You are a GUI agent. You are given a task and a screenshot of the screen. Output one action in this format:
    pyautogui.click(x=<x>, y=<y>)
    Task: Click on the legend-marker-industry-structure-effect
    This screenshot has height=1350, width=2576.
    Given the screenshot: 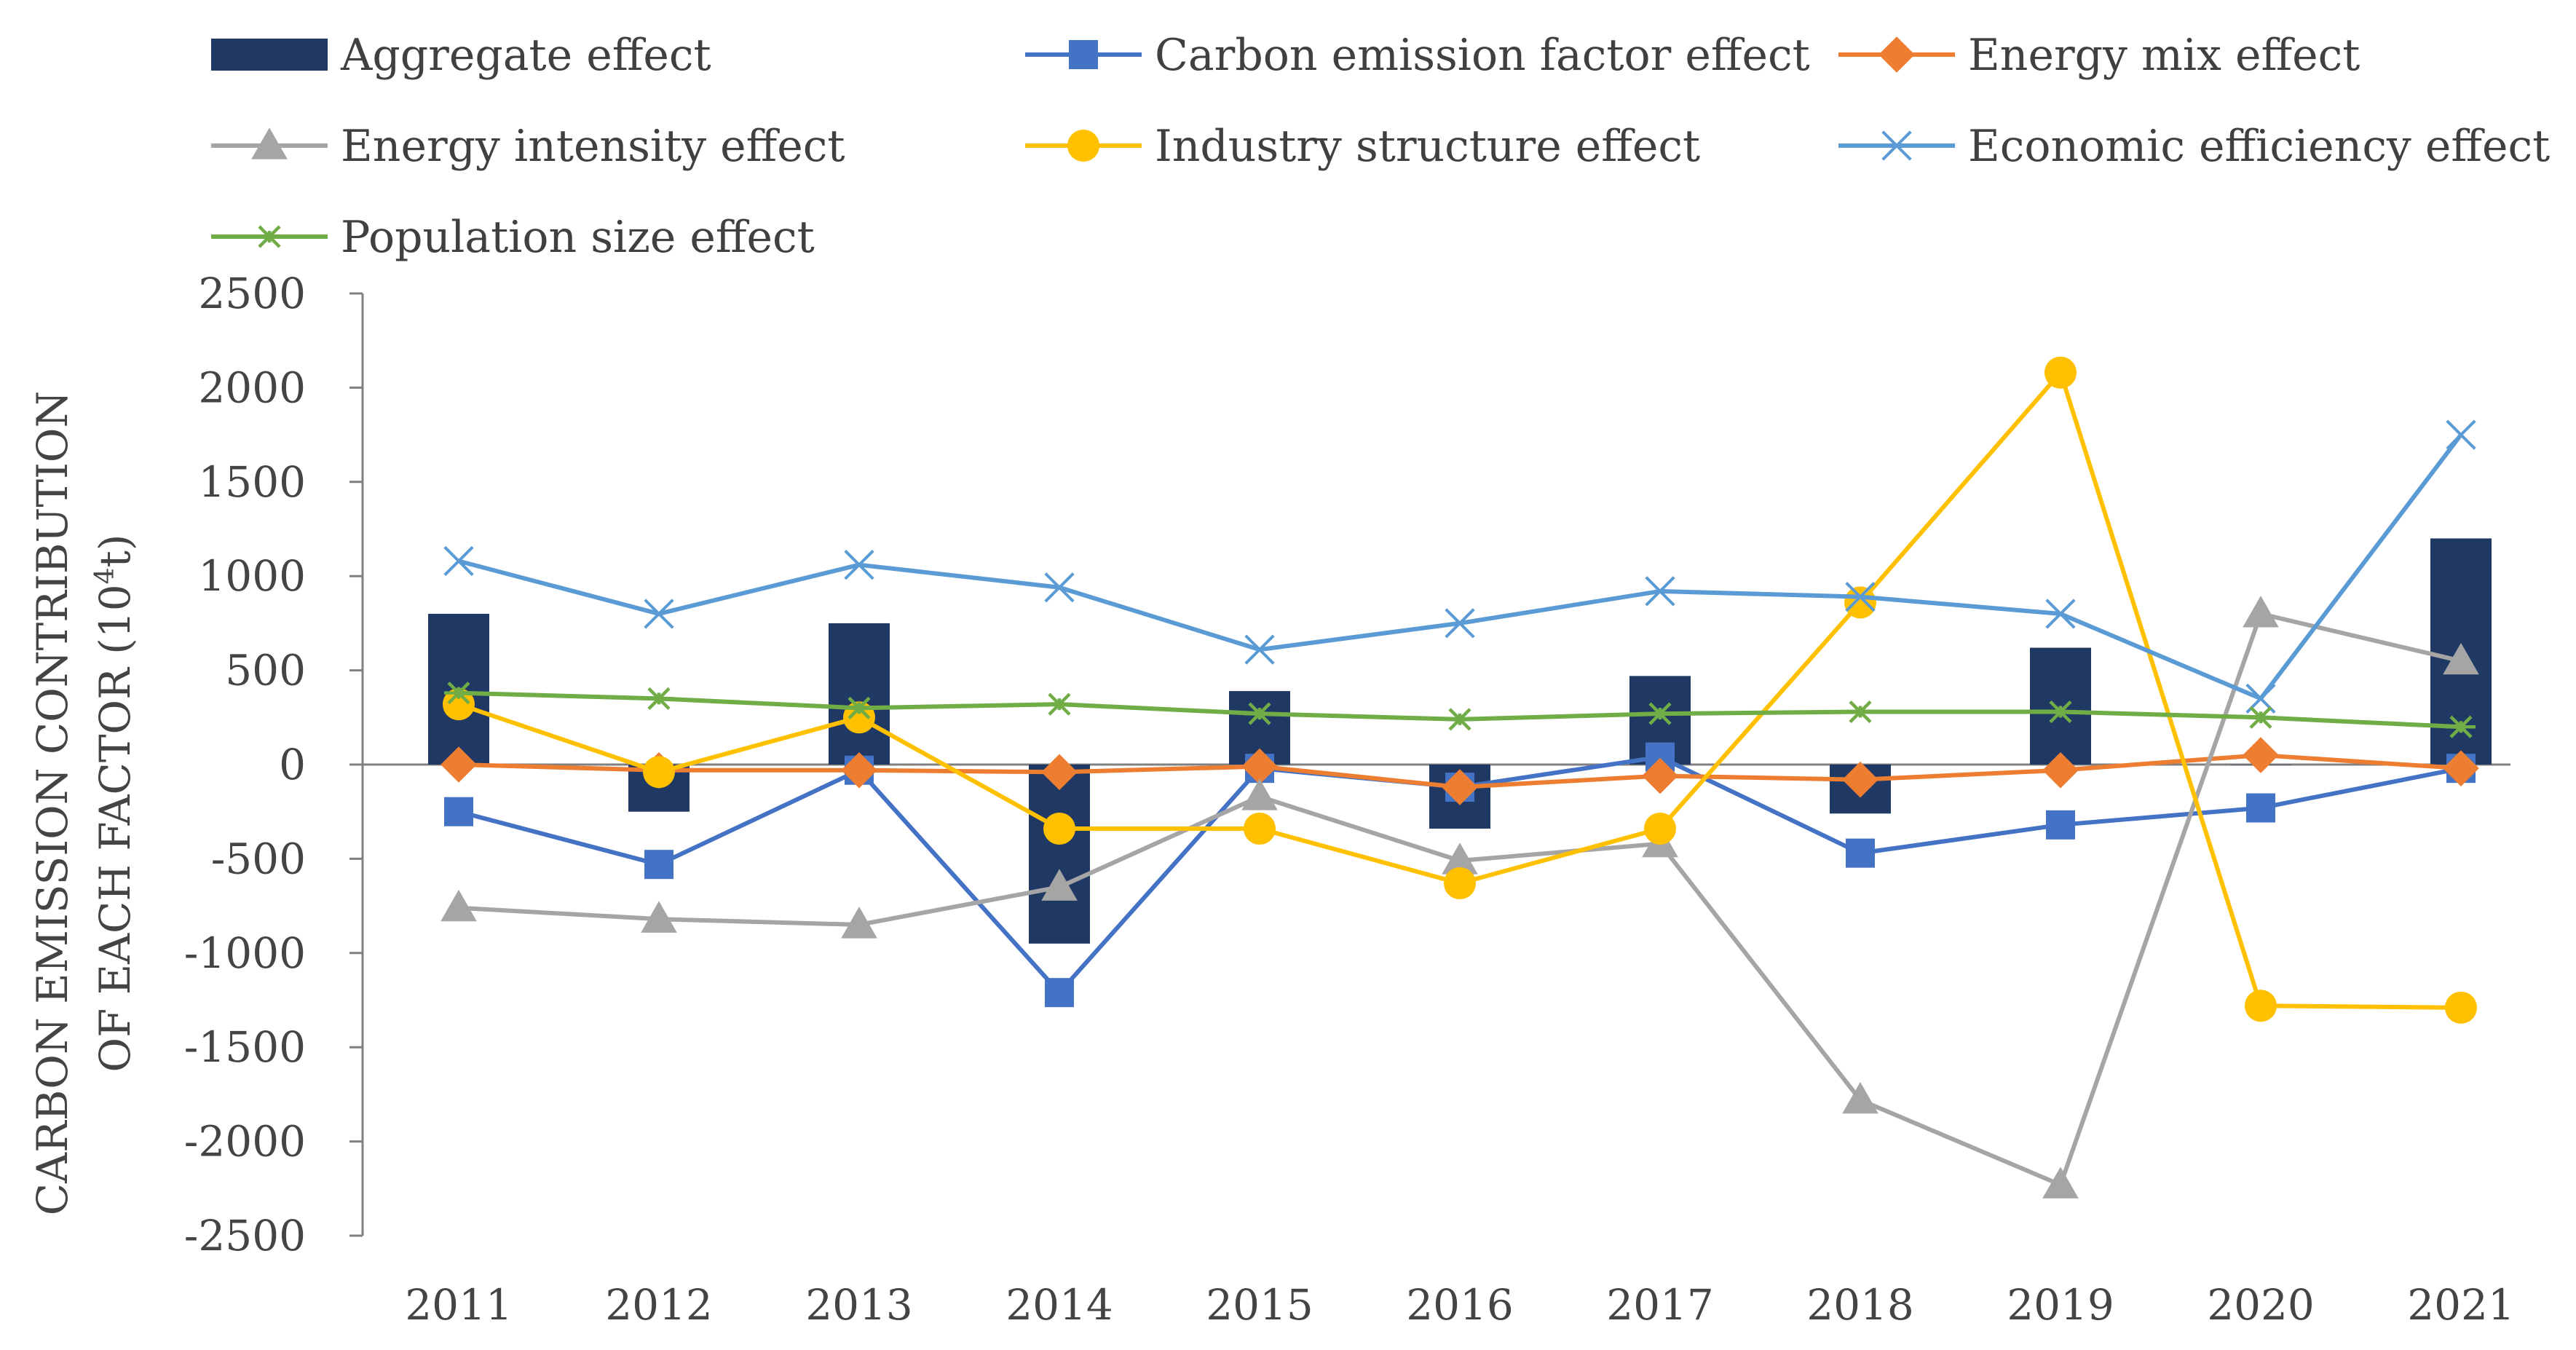 What is the action you would take?
    pyautogui.click(x=1083, y=146)
    